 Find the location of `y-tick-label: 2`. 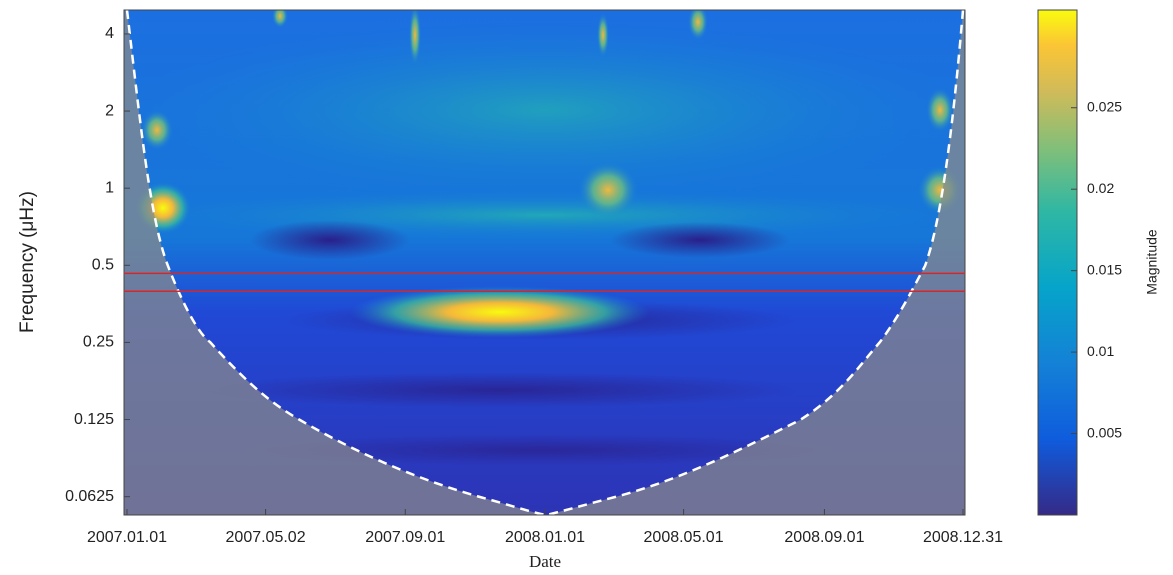

y-tick-label: 2 is located at coordinates (109, 110).